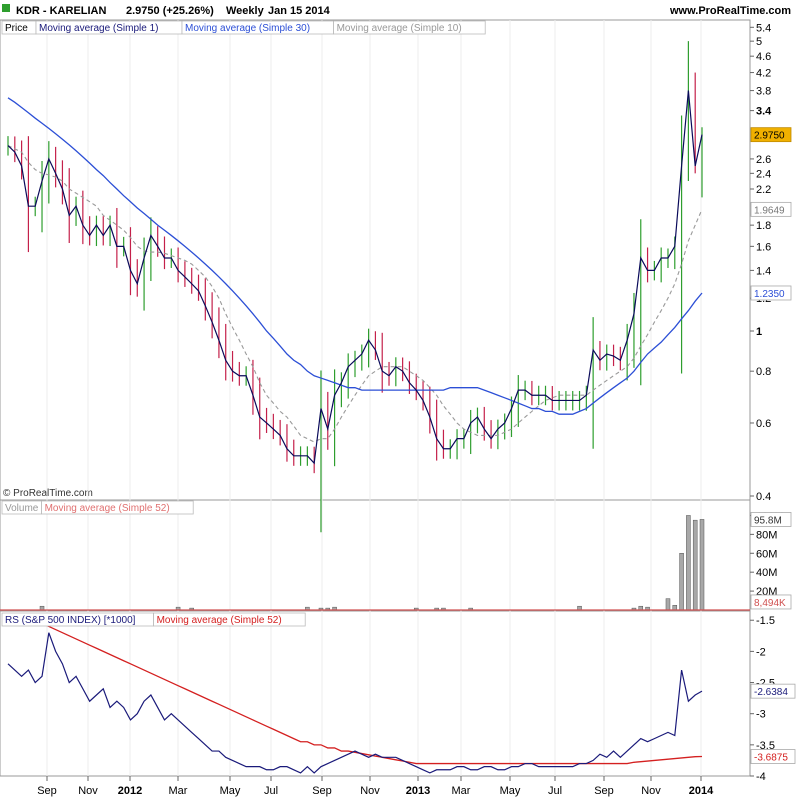  What do you see at coordinates (99, 28) in the screenshot?
I see `price-legend-item: Moving average (Simple 1)` at bounding box center [99, 28].